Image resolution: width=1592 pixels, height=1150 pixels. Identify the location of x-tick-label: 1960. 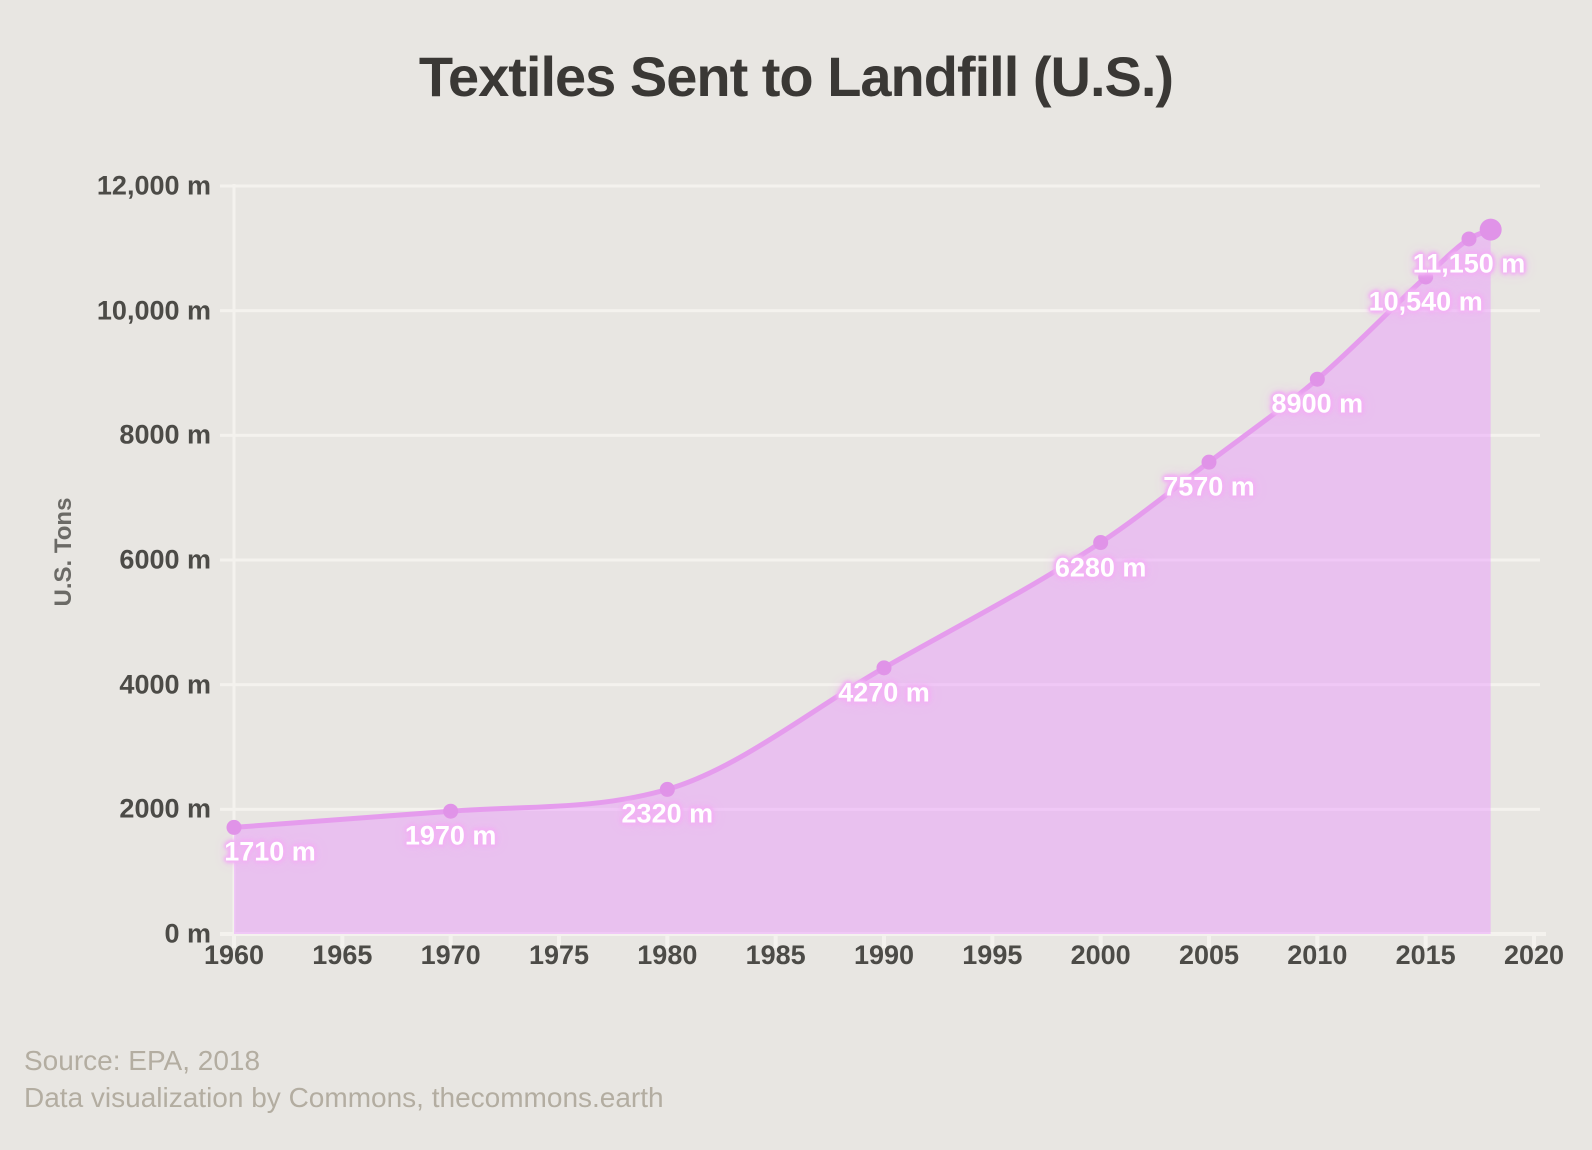
(234, 955).